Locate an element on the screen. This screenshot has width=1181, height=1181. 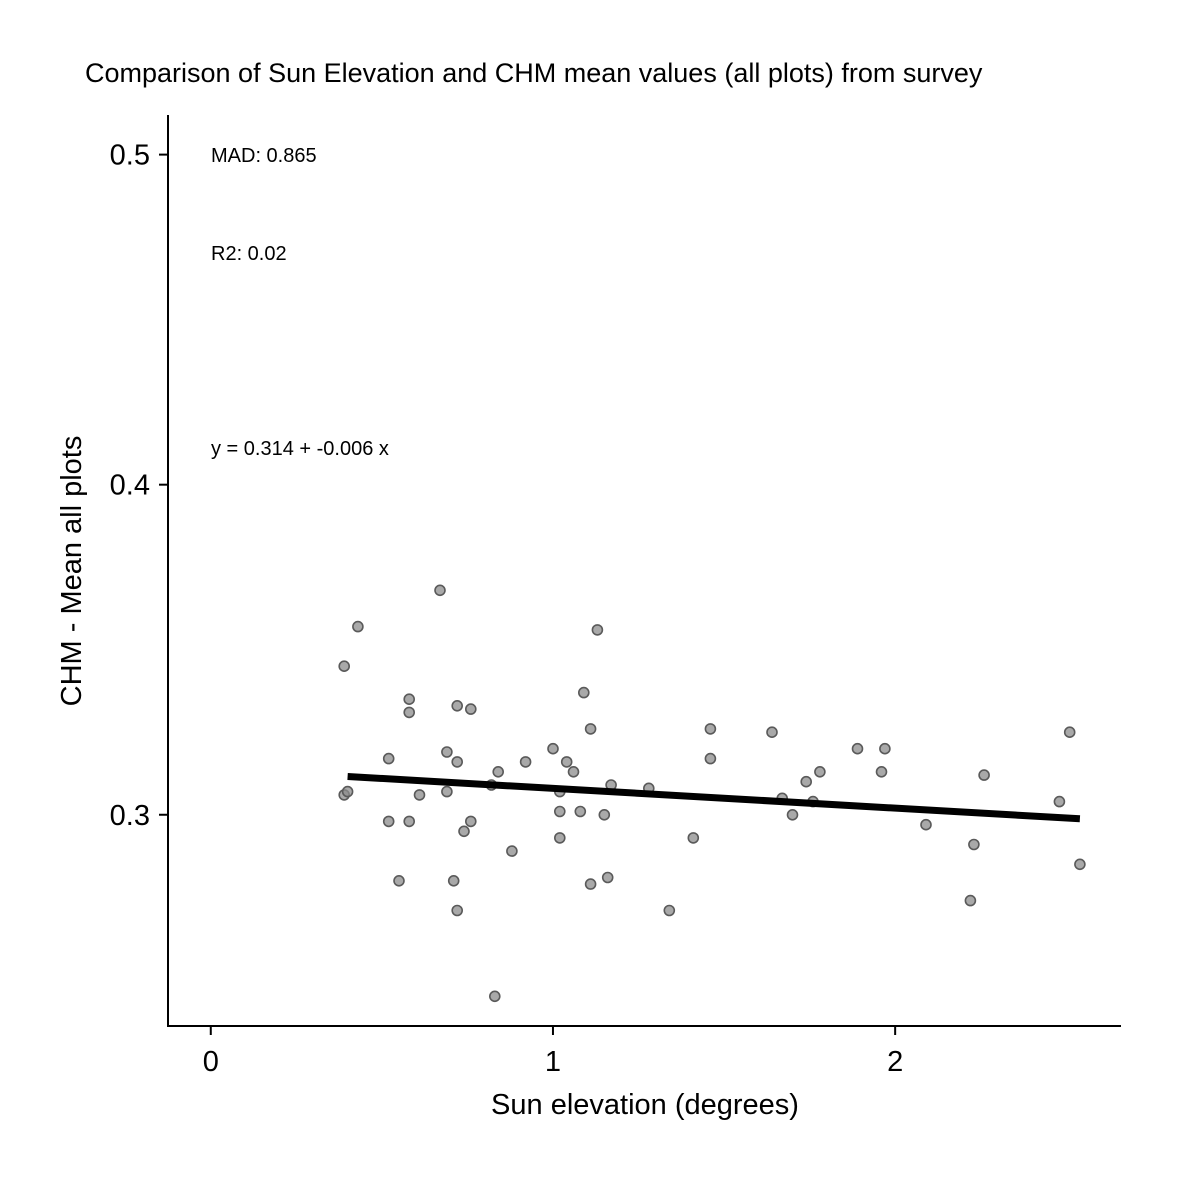
fit-layer is located at coordinates (714, 798).